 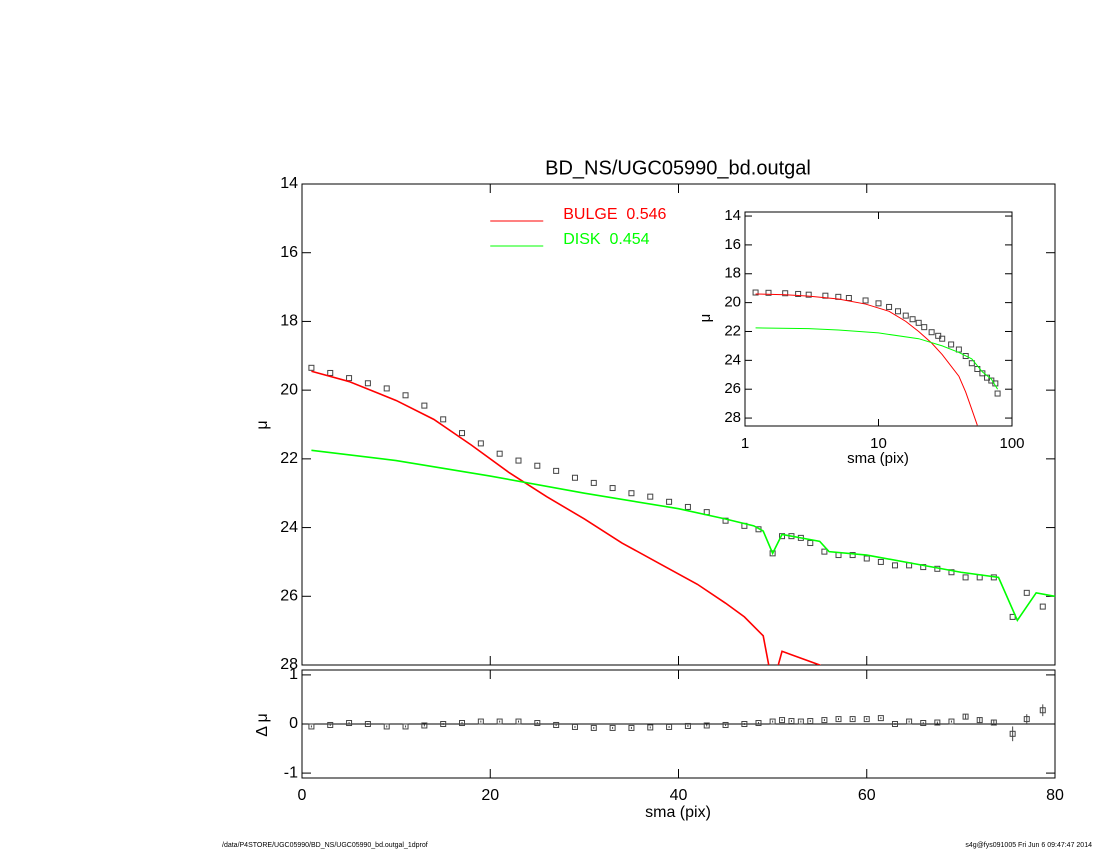 What do you see at coordinates (1055, 795) in the screenshot?
I see `x-tick-label: 80` at bounding box center [1055, 795].